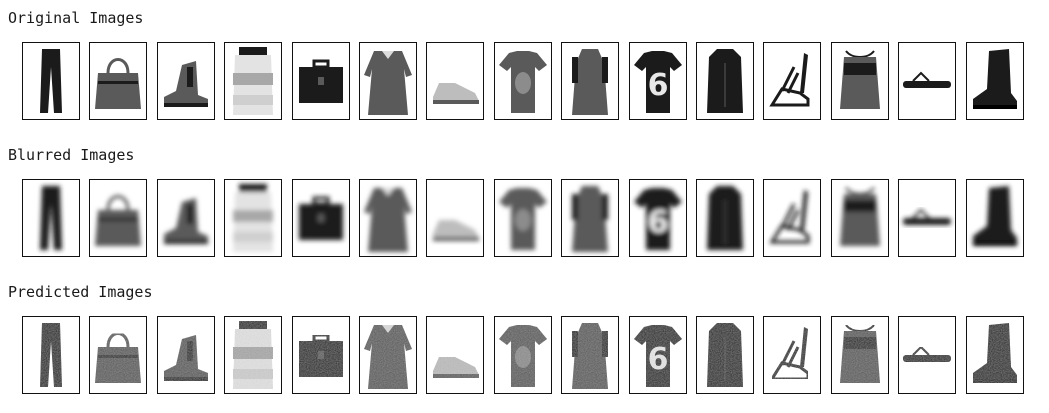 This screenshot has width=1049, height=413. Describe the element at coordinates (71, 155) in the screenshot. I see `section-title-blurred: Blurred Images` at that location.